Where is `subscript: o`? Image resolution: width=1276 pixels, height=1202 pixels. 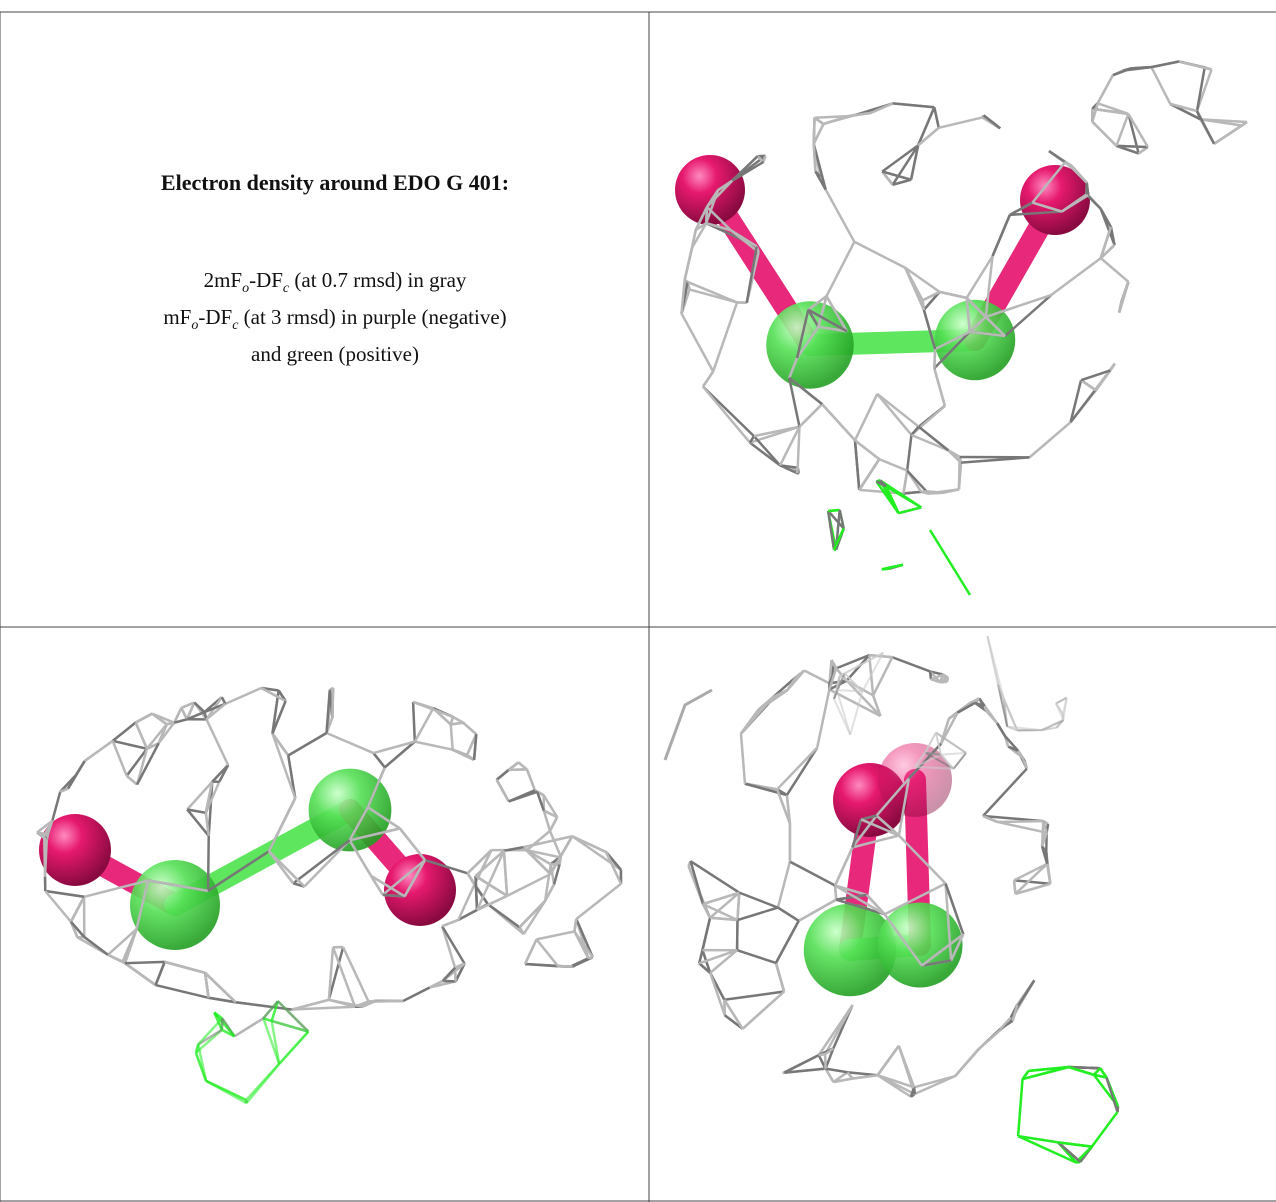
subscript: o is located at coordinates (246, 289).